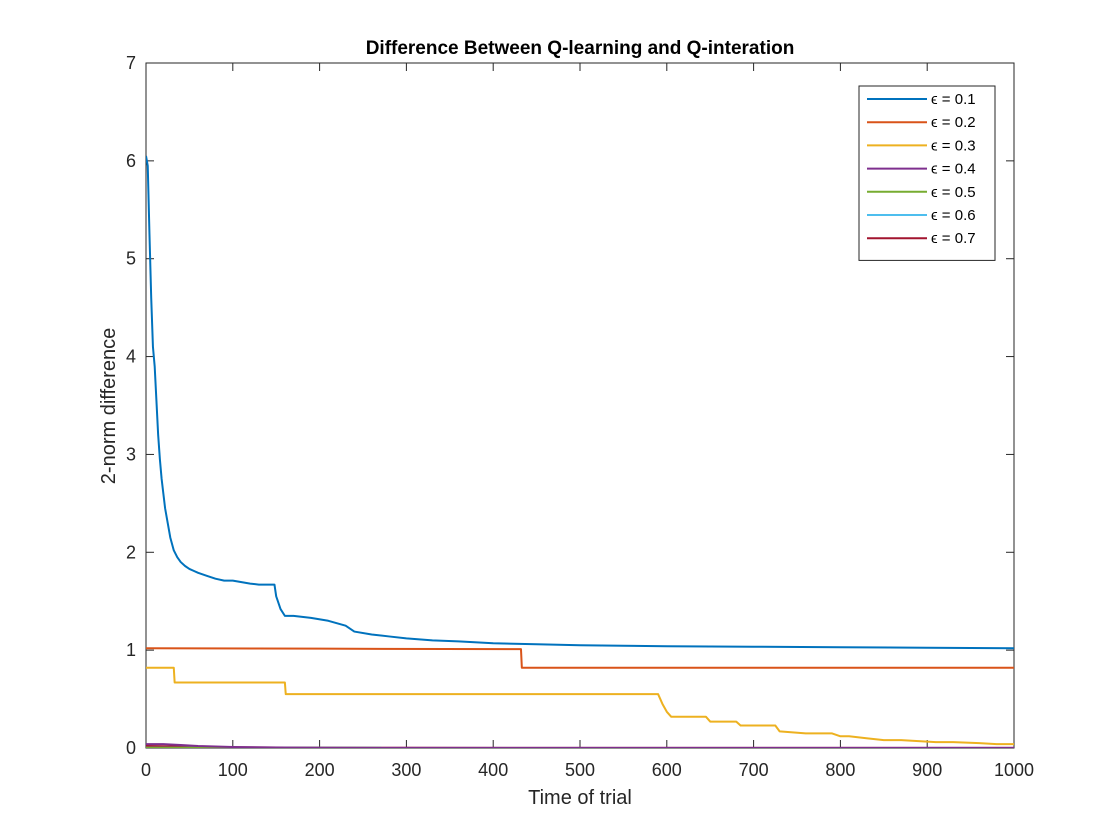 The height and width of the screenshot is (840, 1120). I want to click on x-tick-label: 800, so click(840, 770).